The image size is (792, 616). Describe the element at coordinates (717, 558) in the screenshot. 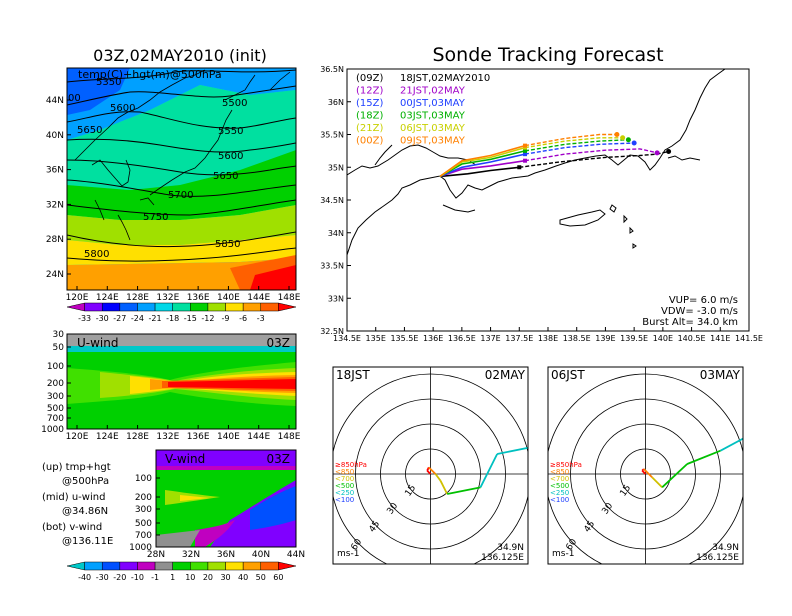

I see `hodograph-lon: 136.125E` at that location.